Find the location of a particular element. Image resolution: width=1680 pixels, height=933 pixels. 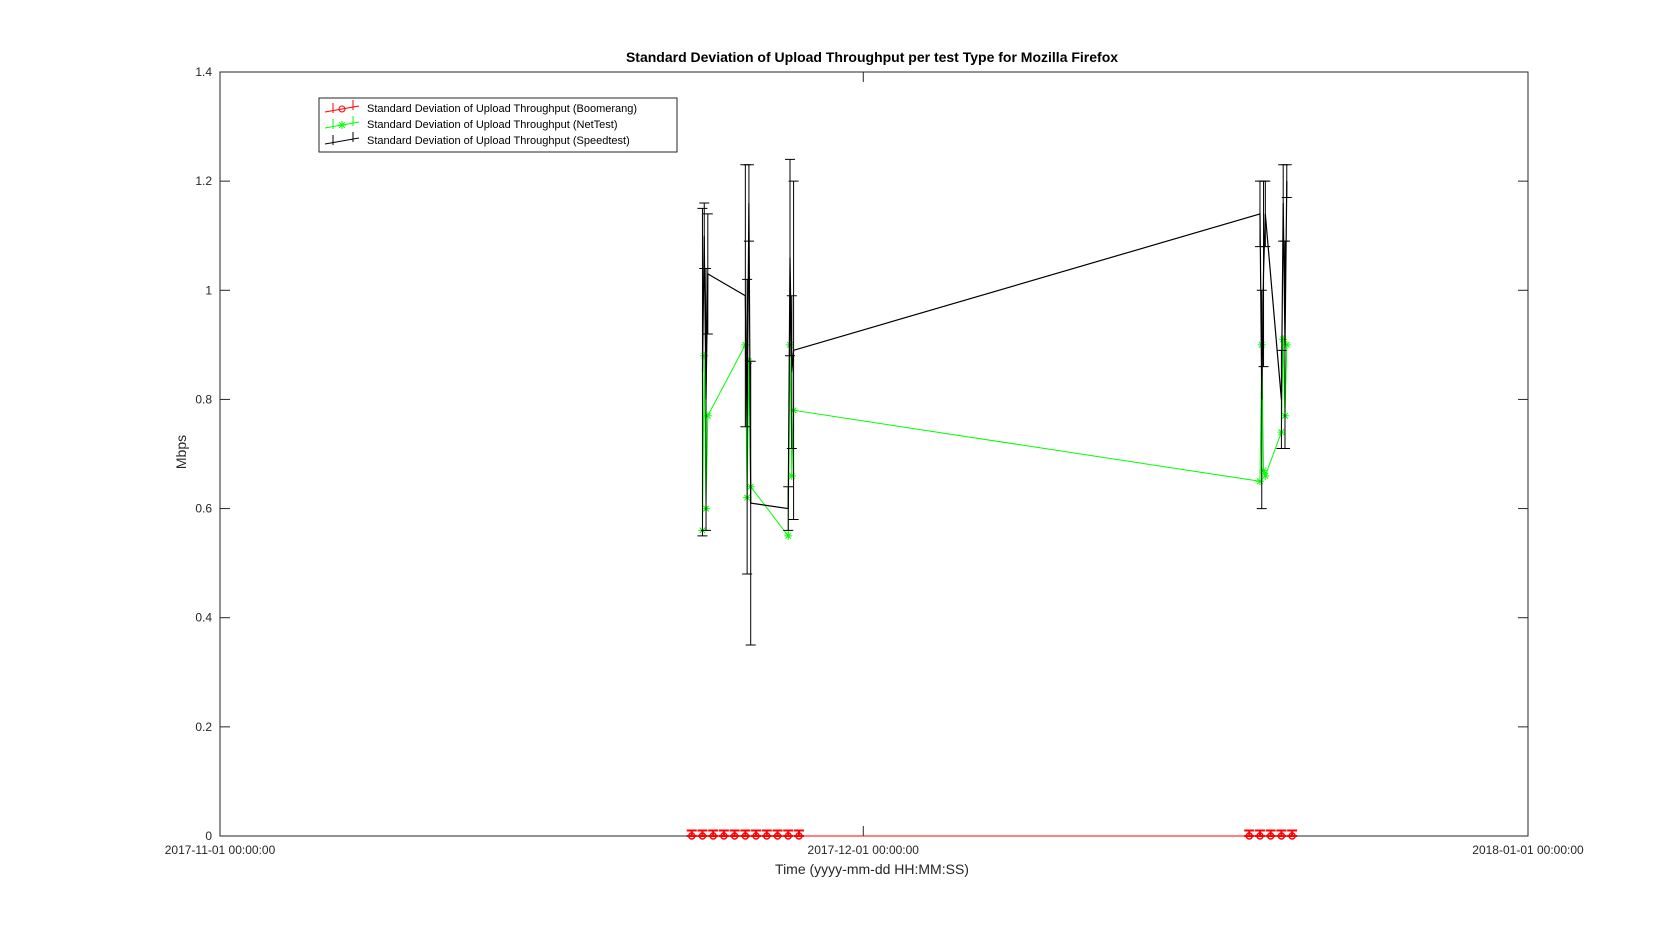

series-line is located at coordinates (994, 345).